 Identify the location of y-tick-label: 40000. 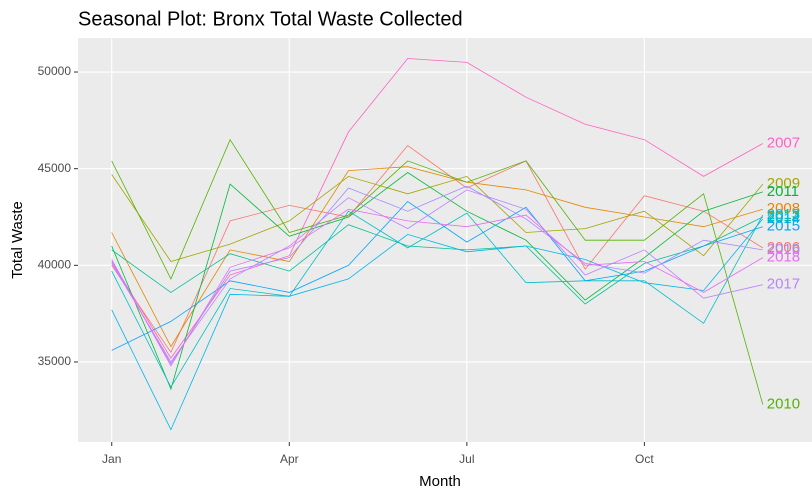
(55, 264).